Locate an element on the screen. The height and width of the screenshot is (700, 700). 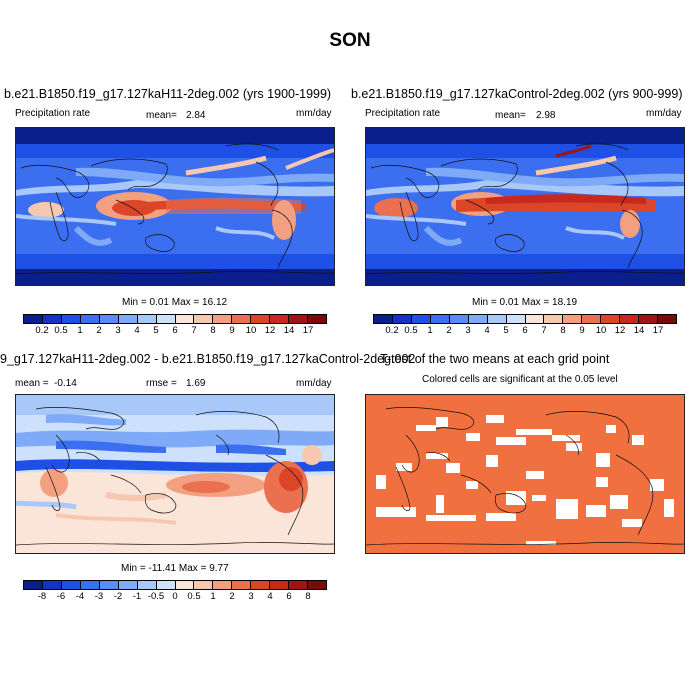
figure-title: SON is located at coordinates (350, 40).